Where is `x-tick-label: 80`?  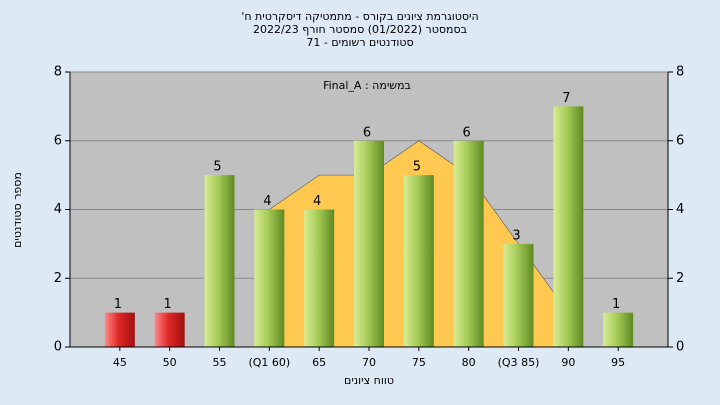 x-tick-label: 80 is located at coordinates (469, 362).